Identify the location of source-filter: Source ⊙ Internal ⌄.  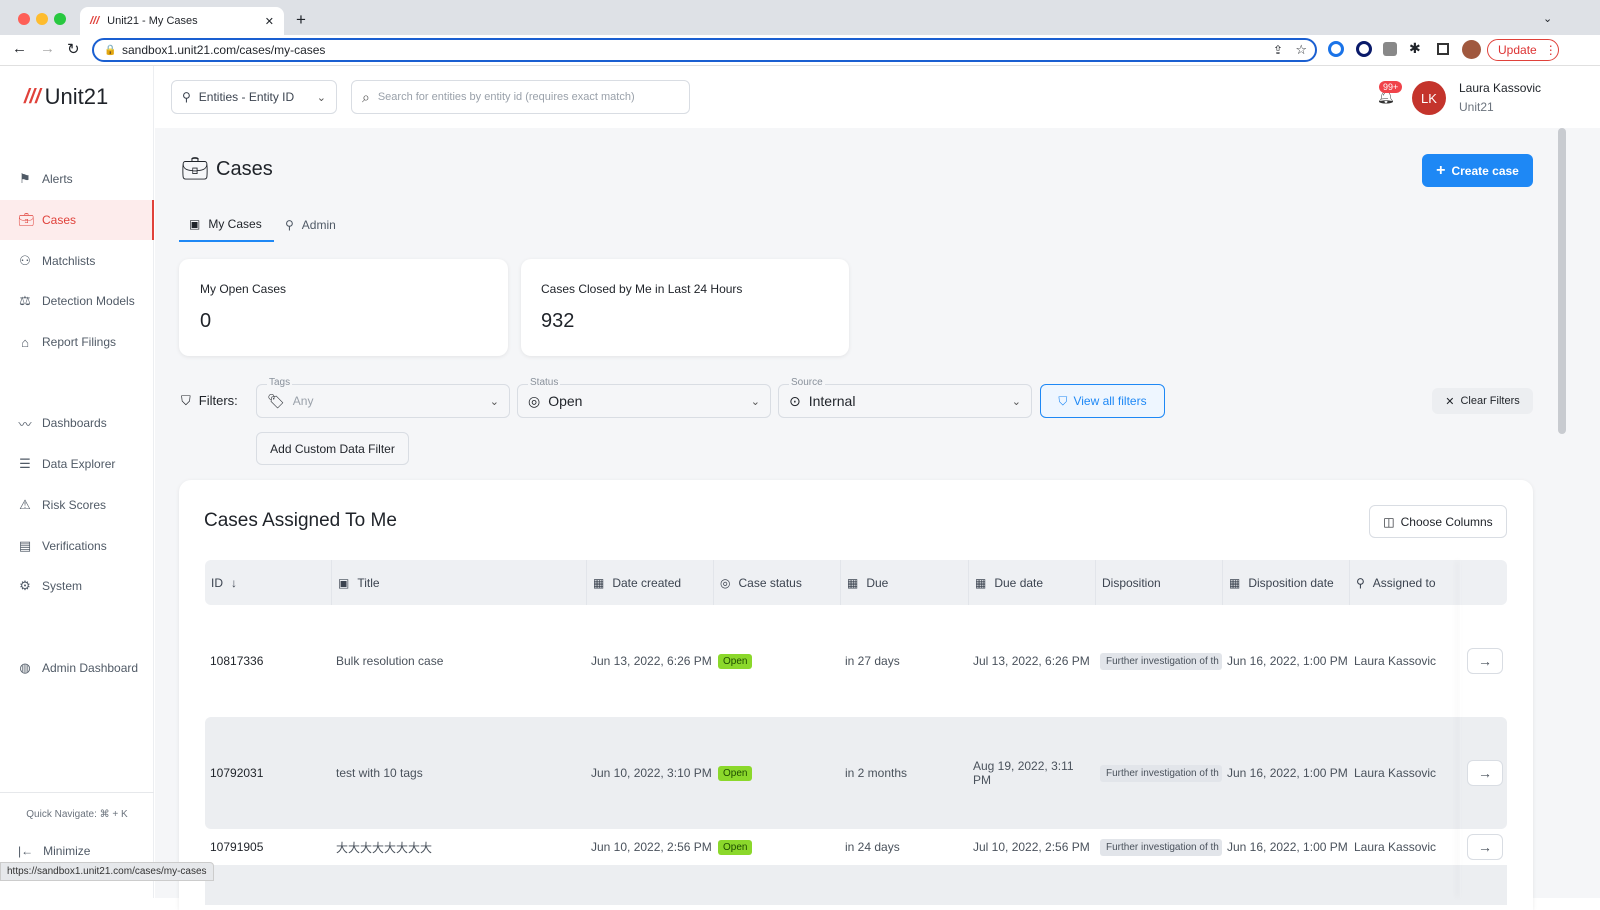
(905, 397).